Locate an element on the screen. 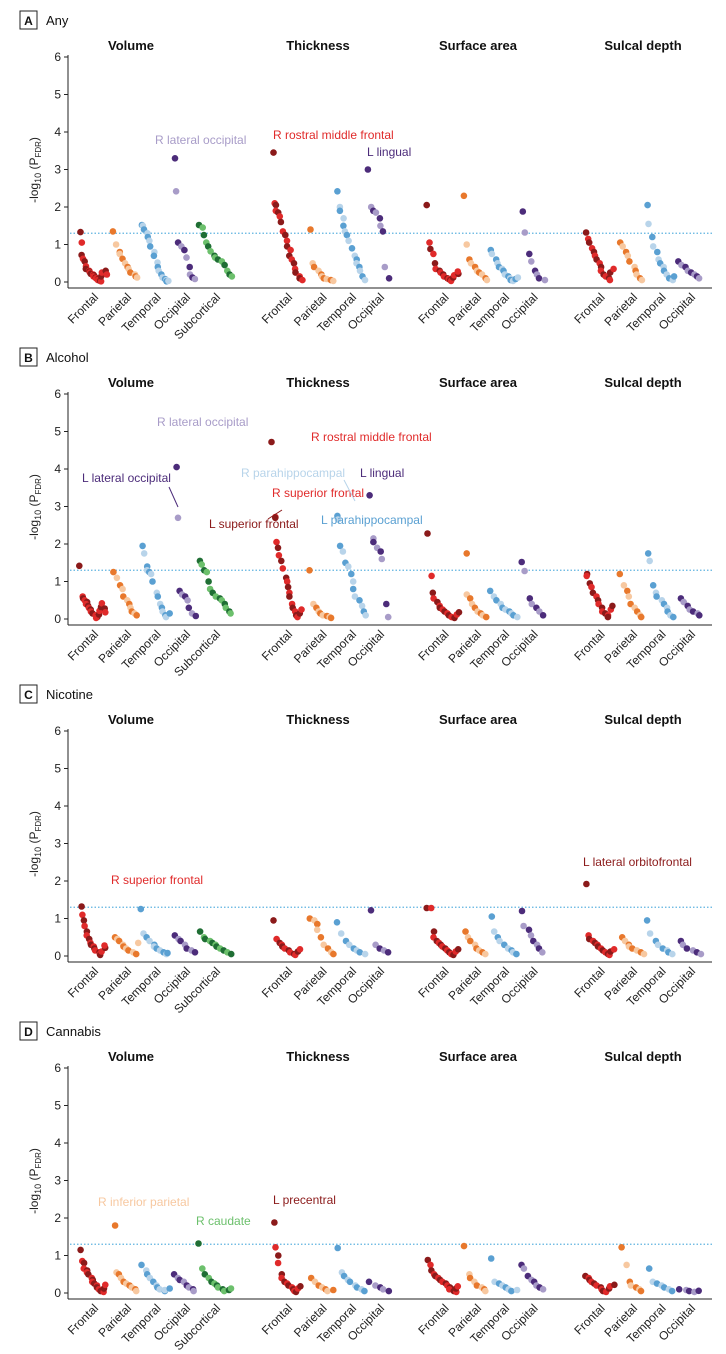  panel-letter: D is located at coordinates (28, 1032).